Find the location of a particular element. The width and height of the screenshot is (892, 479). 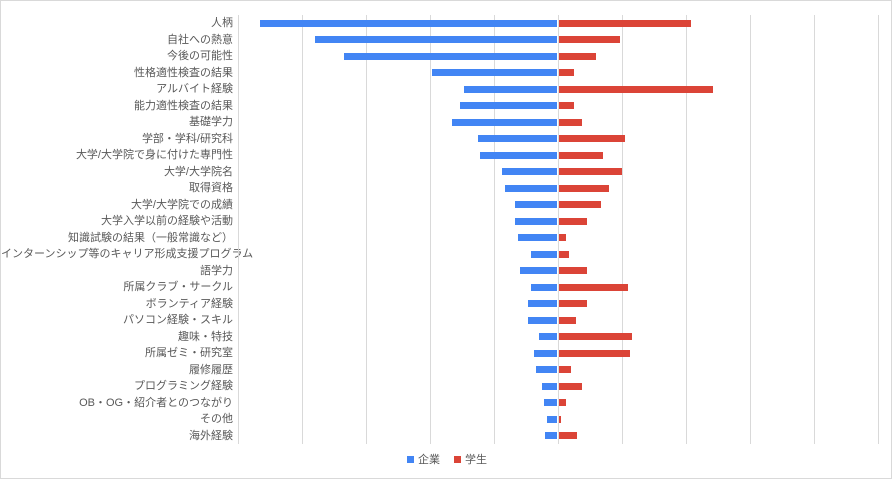

bar-企業-7 is located at coordinates (517, 139).